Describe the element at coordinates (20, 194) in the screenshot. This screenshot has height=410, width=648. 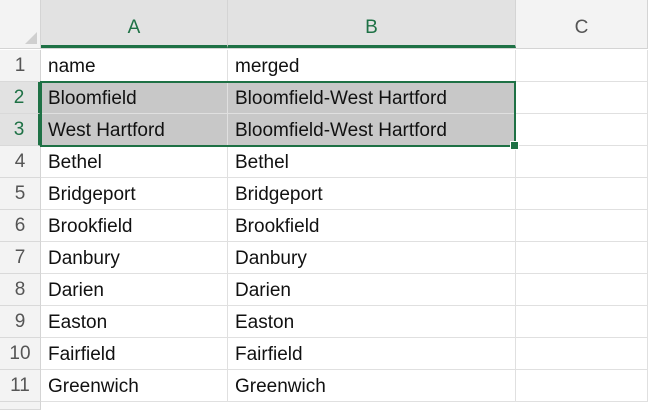
I see `row-header-5: 5` at that location.